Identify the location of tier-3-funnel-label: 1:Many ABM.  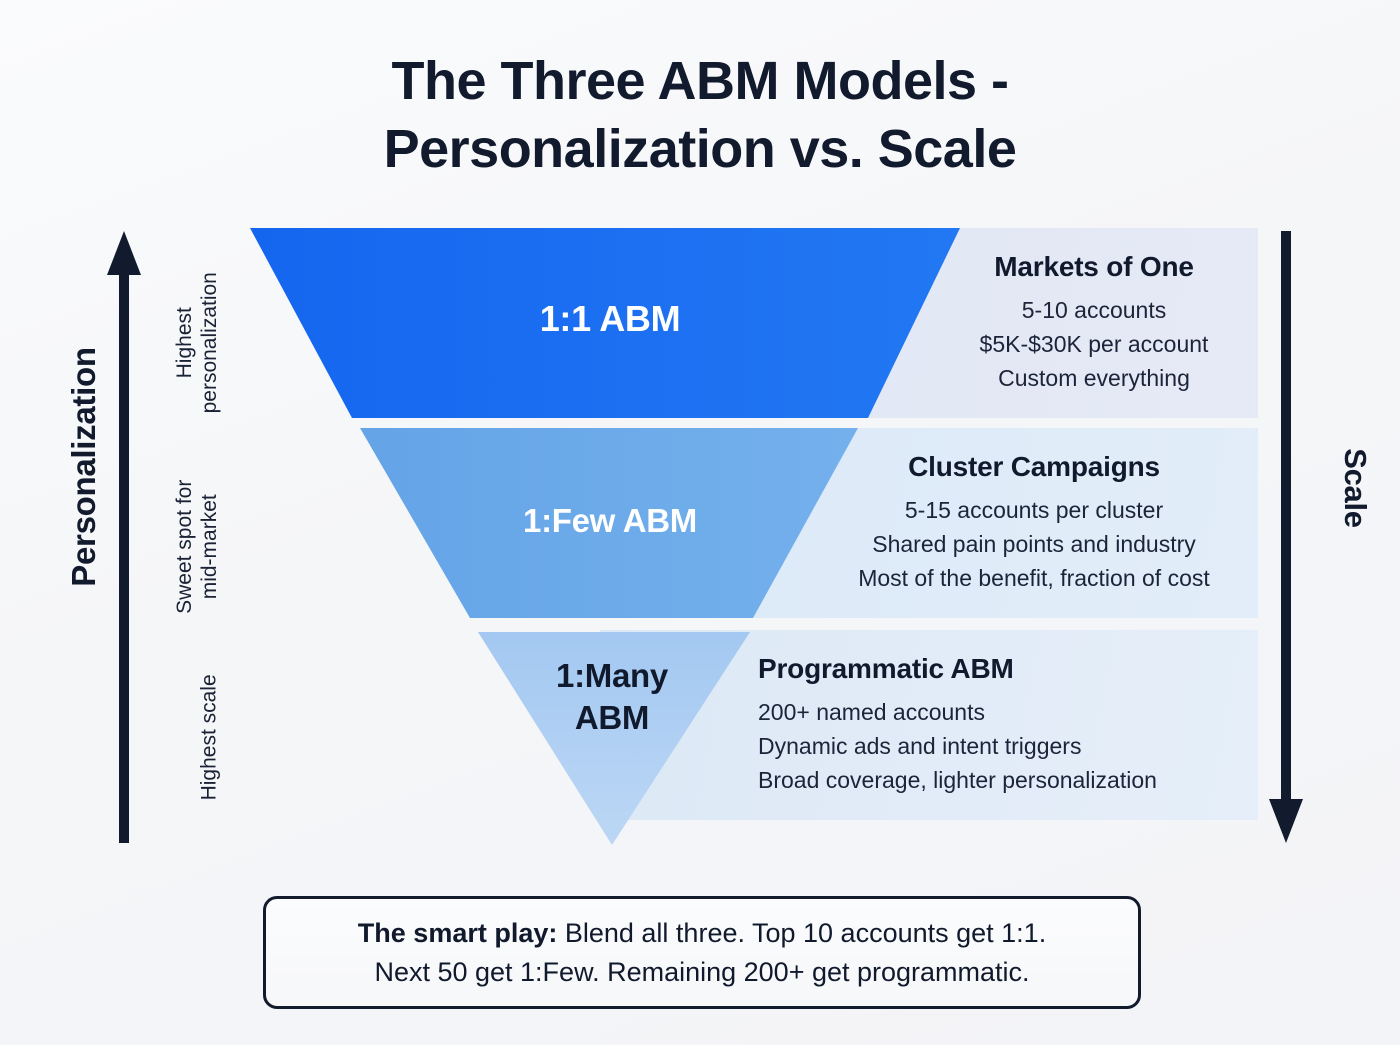
(612, 697).